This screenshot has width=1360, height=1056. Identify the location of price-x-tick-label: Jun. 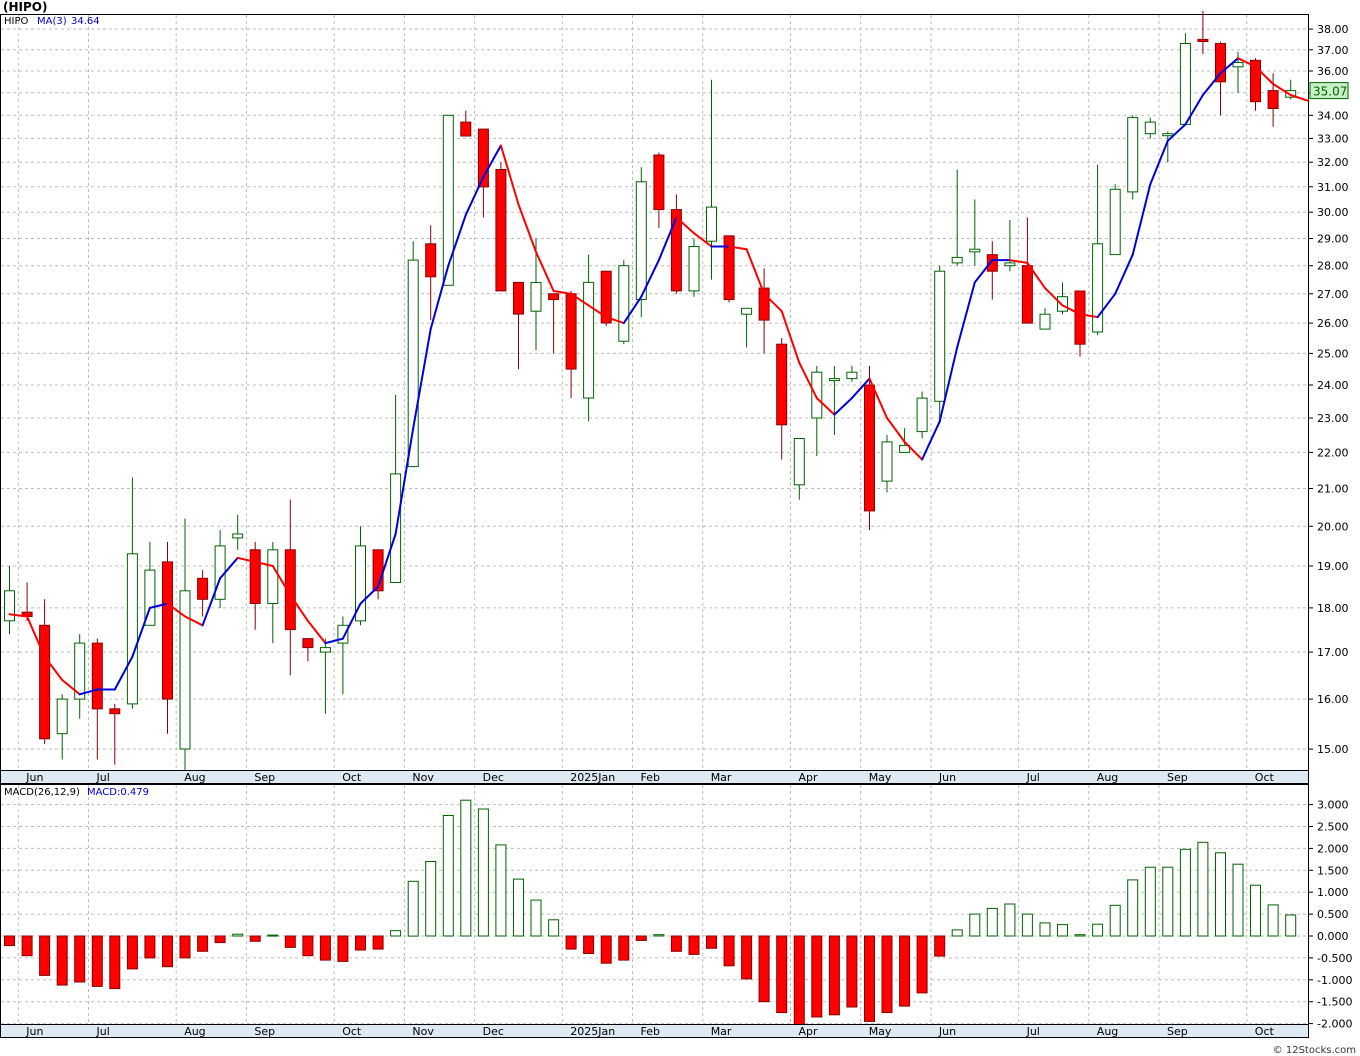
(34, 777).